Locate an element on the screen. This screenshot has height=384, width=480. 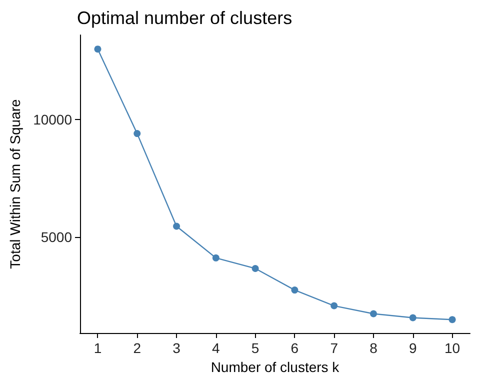
x-tick-label: 3 is located at coordinates (176, 348).